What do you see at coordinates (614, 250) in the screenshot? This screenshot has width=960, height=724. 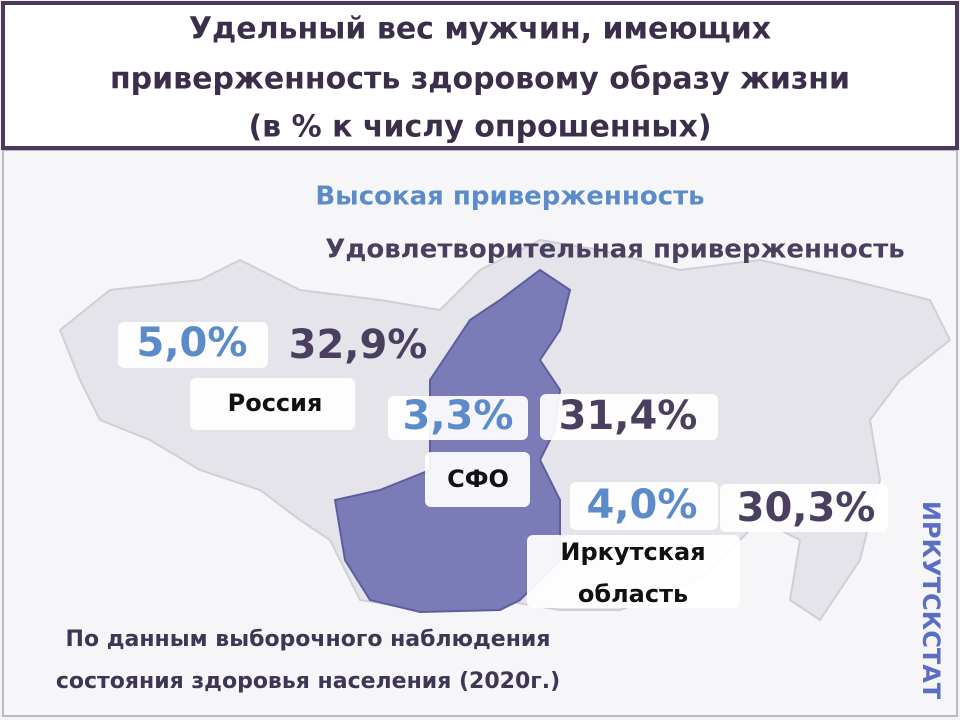 I see `legend-satisfactory: Удовлетворительная приверженность` at bounding box center [614, 250].